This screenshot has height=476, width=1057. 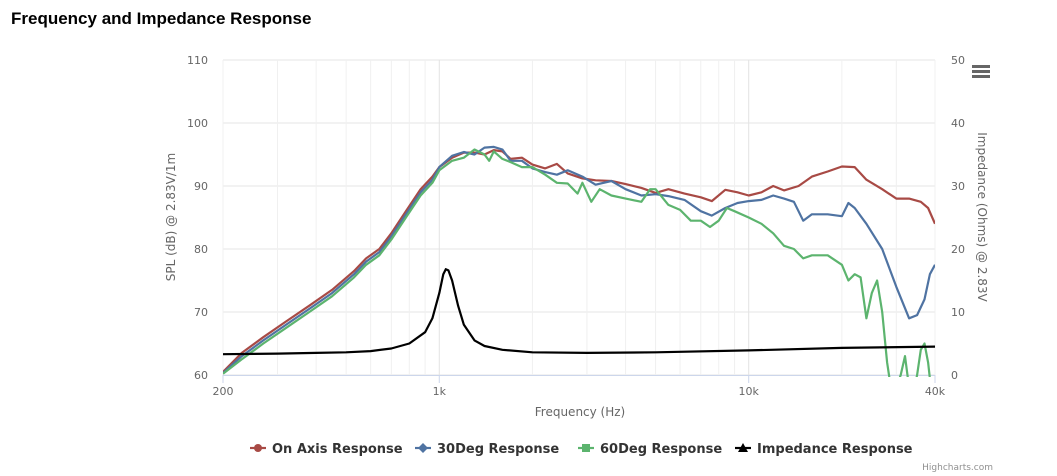 I want to click on y2-tick-label: 20, so click(x=958, y=249).